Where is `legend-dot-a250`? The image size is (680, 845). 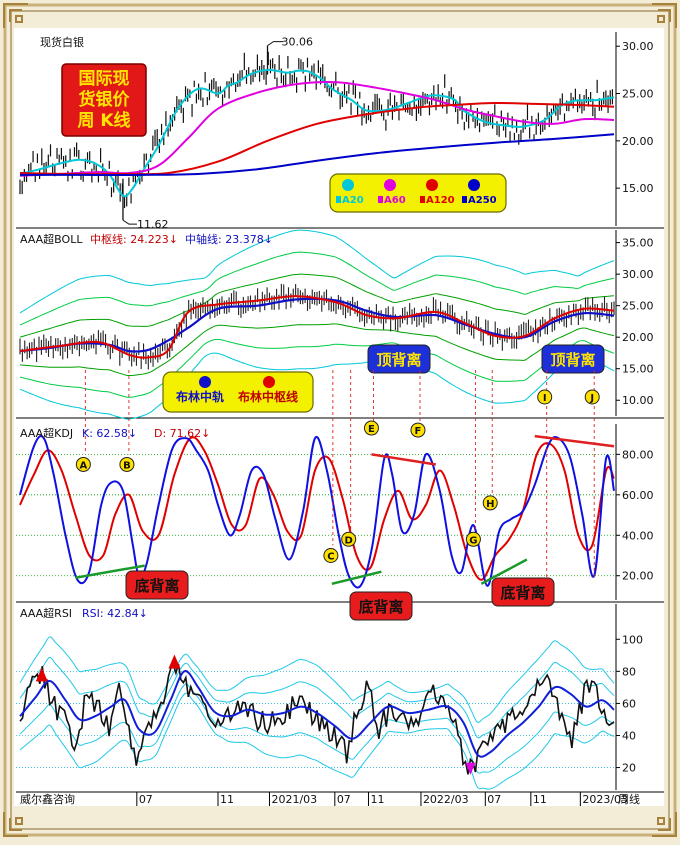 legend-dot-a250 is located at coordinates (474, 185).